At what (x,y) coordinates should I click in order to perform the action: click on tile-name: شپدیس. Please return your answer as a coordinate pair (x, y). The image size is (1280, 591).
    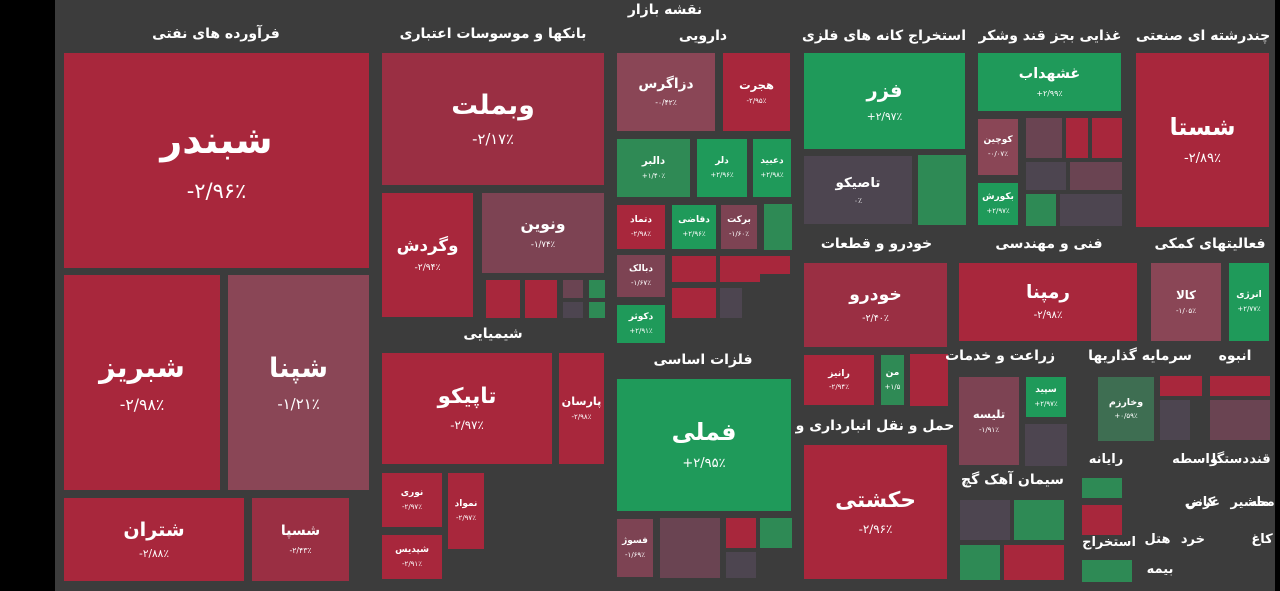
    Looking at the image, I should click on (412, 550).